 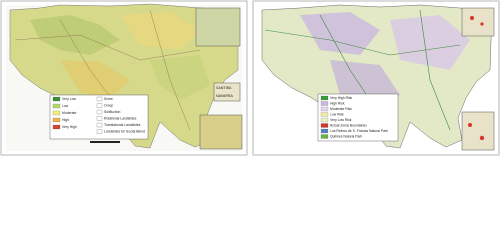 What do you see at coordinates (346, 136) in the screenshot?
I see `legend-label: Quilmes Natural Park` at bounding box center [346, 136].